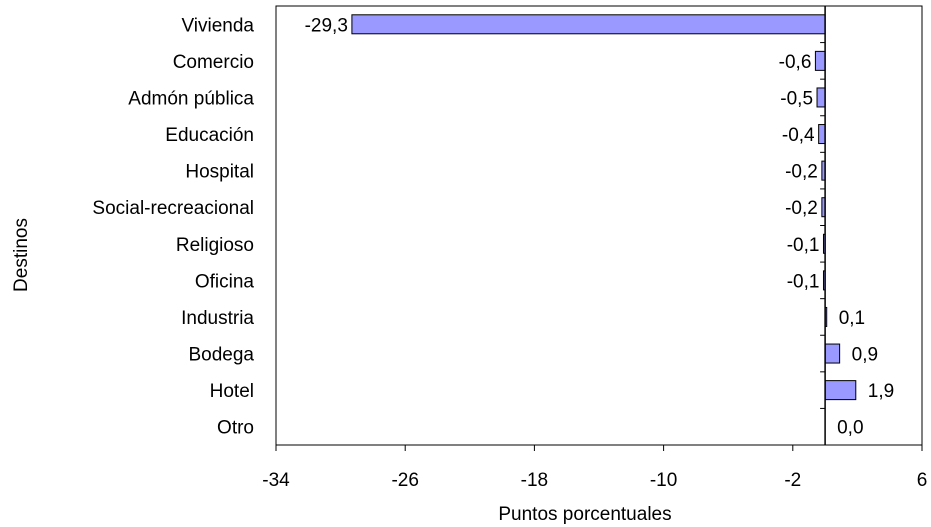 Image resolution: width=931 pixels, height=527 pixels. What do you see at coordinates (219, 172) in the screenshot?
I see `category-label: Hospital` at bounding box center [219, 172].